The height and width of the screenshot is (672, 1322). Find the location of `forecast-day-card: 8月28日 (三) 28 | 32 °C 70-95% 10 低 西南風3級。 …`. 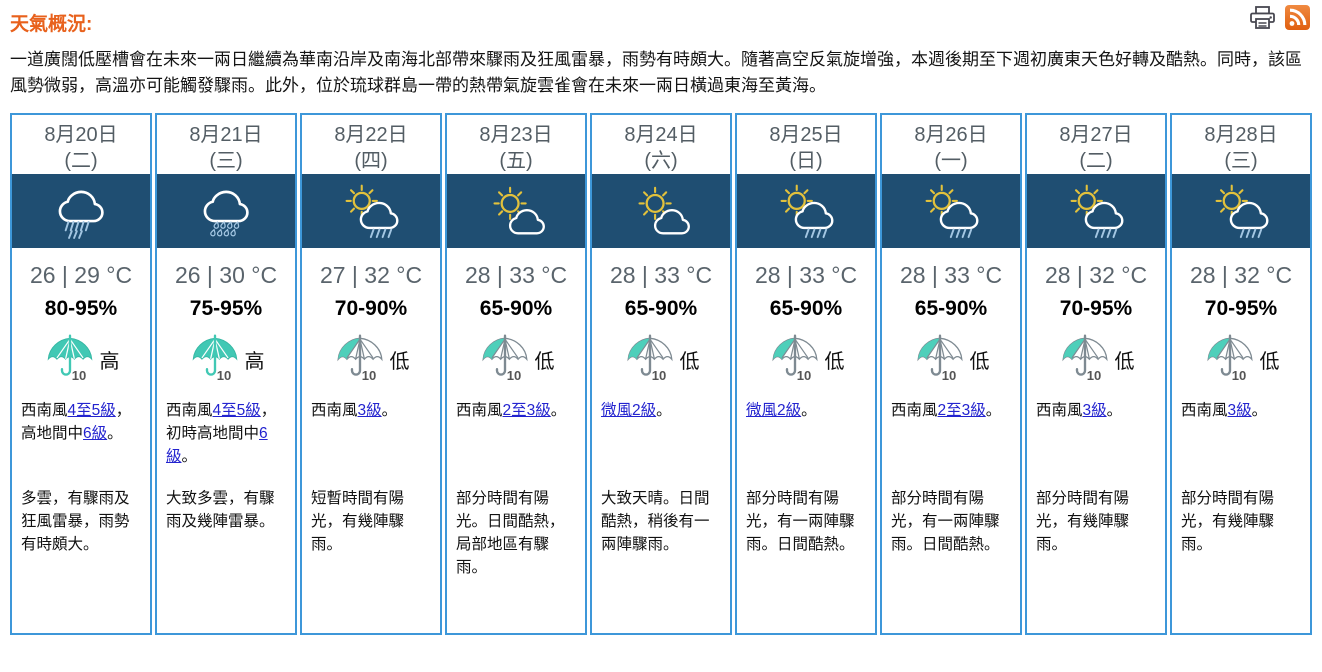

forecast-day-card: 8月28日 (三) 28 | 32 °C 70-95% 10 低 西南風3級。 … is located at coordinates (1241, 373).